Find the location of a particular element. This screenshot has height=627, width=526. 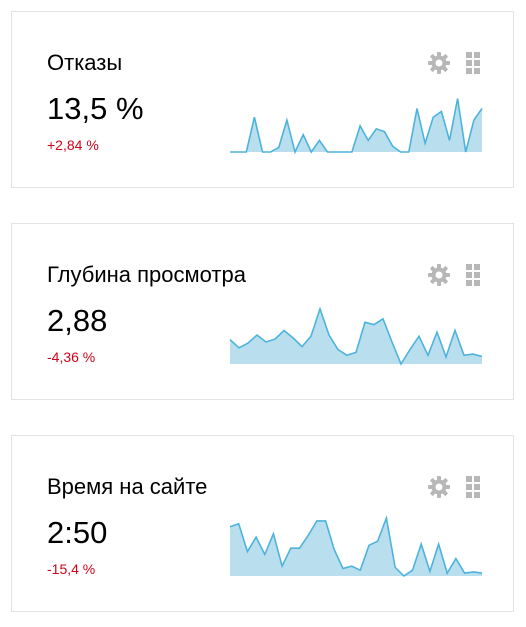

widget-change: +2,84 % is located at coordinates (73, 145).